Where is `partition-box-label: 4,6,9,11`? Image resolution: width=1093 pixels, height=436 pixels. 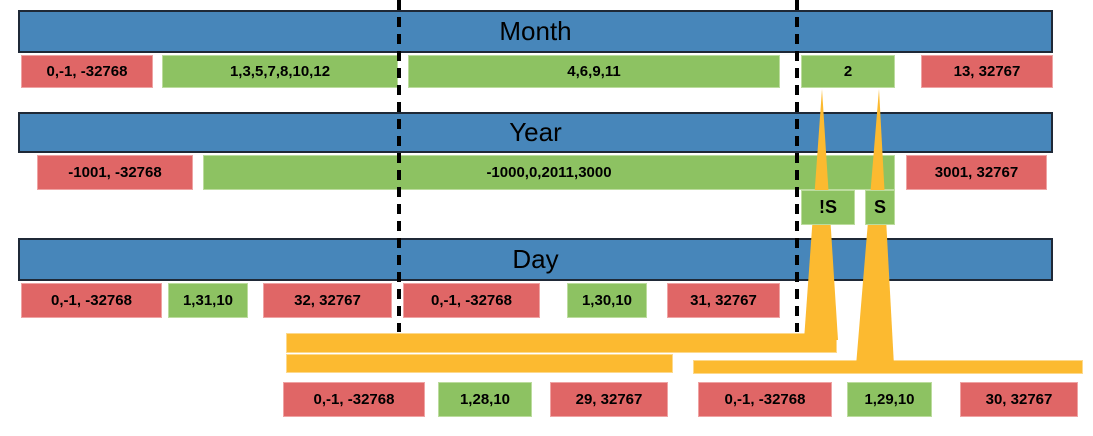 partition-box-label: 4,6,9,11 is located at coordinates (594, 71).